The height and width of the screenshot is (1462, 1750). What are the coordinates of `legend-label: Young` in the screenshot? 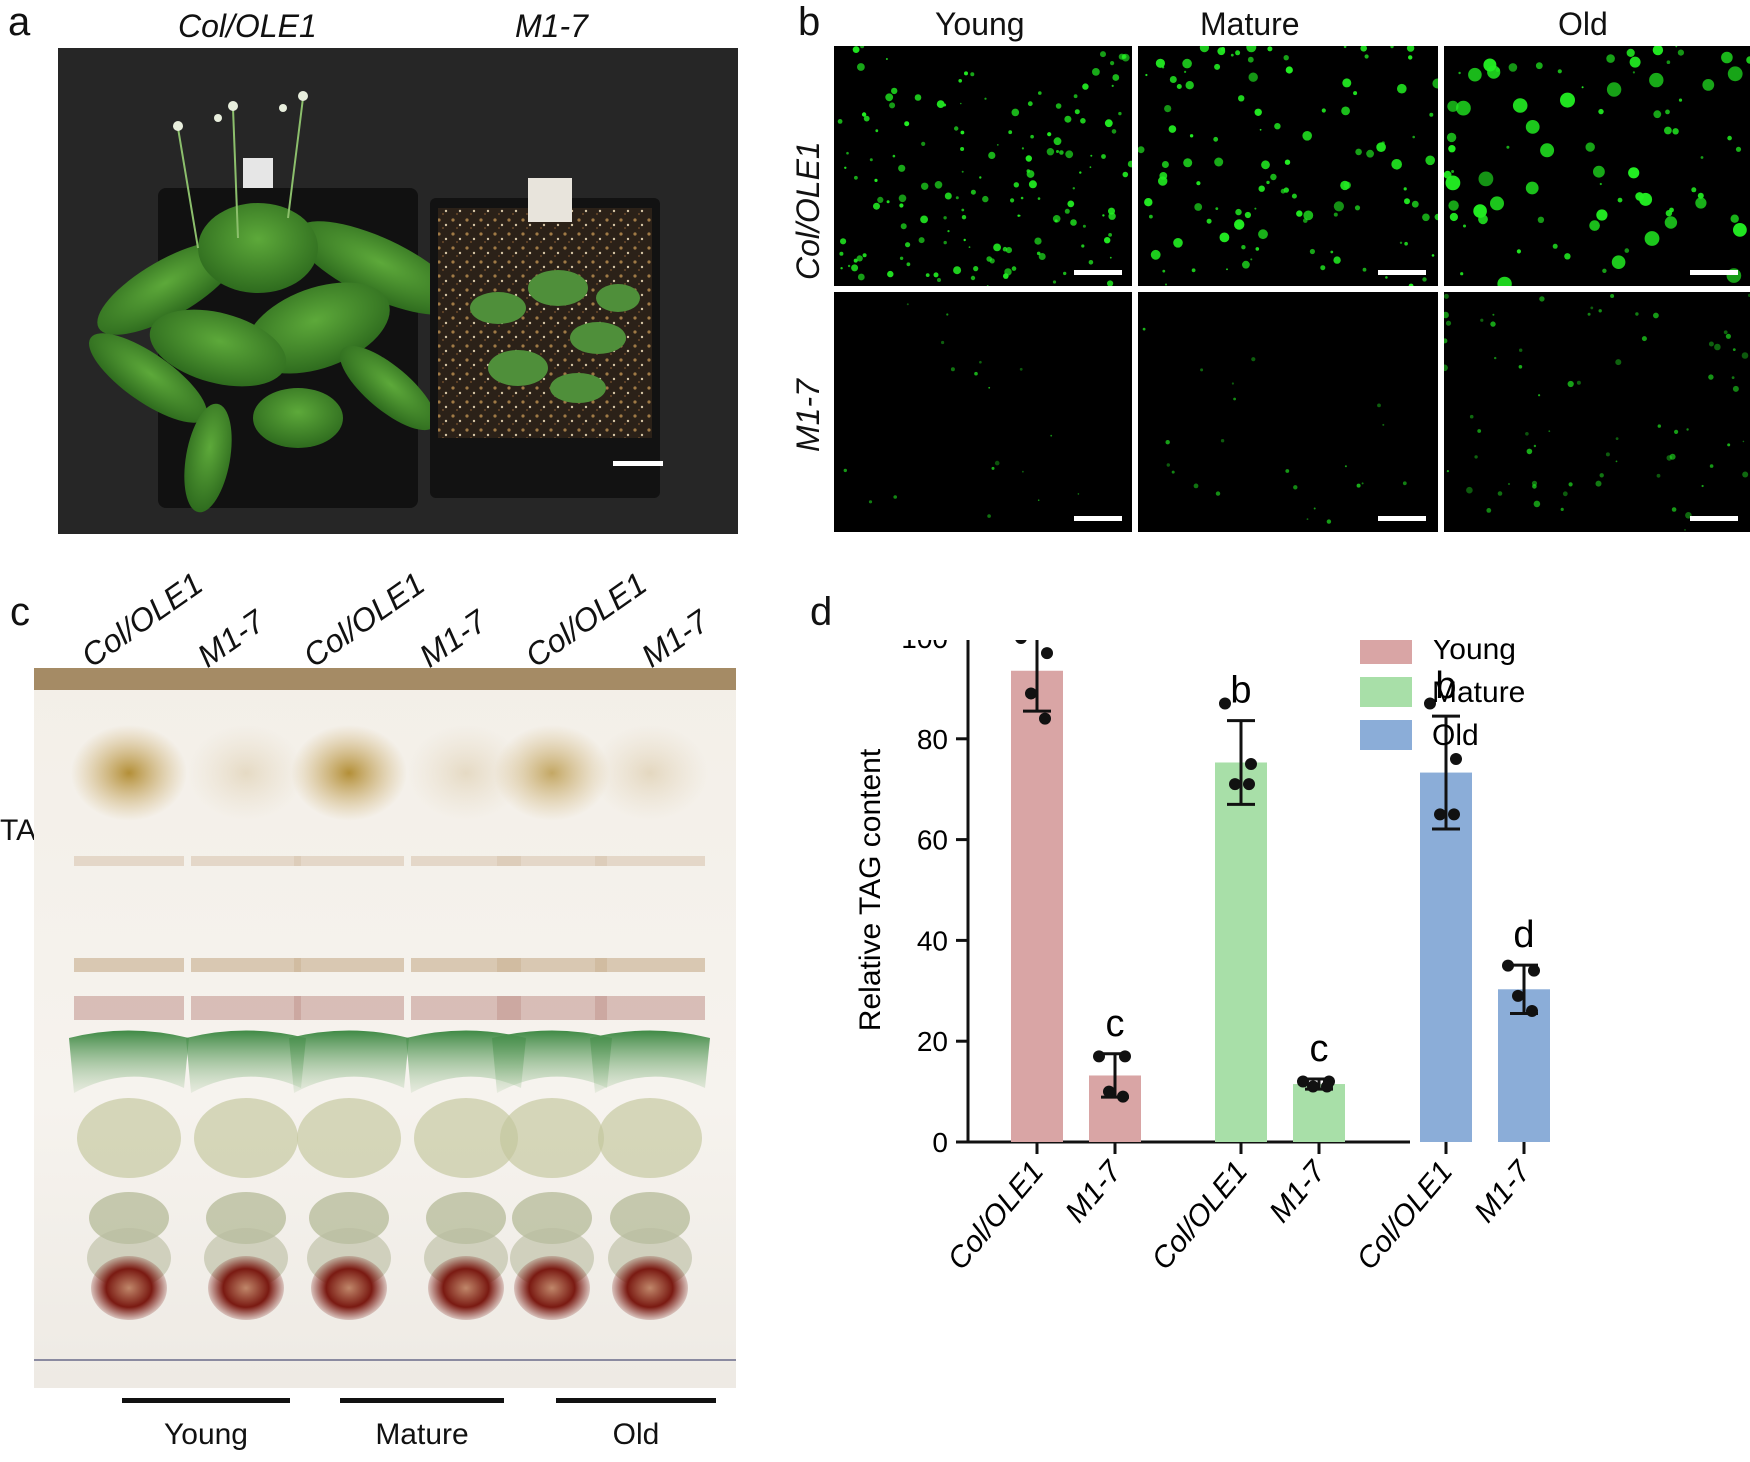 It's located at (1474, 653).